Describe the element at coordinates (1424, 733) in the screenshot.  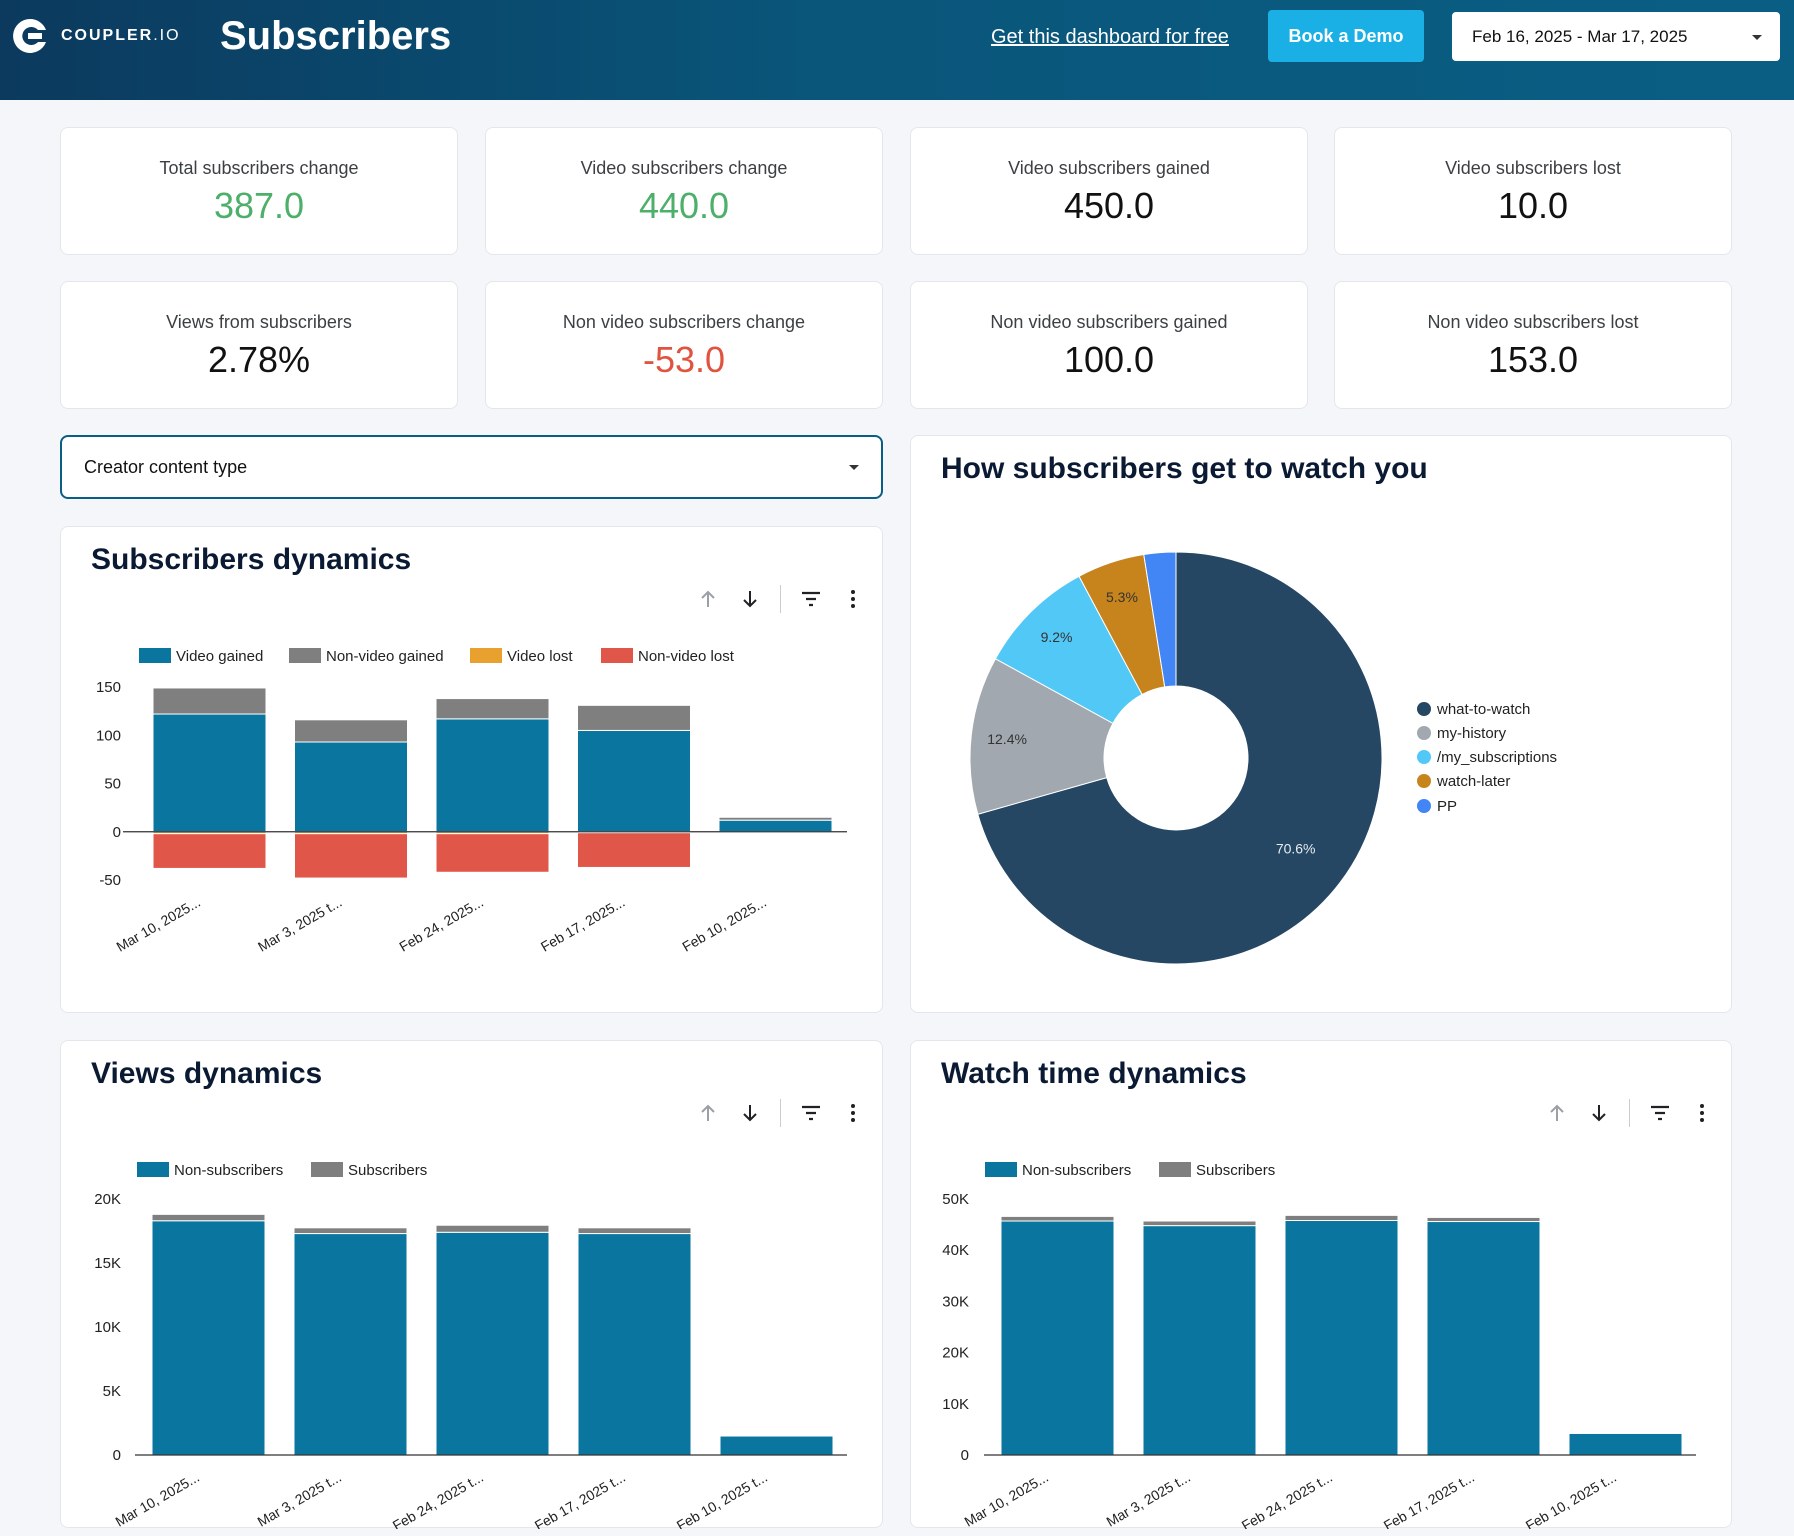
I see `legend-dot-my-history` at that location.